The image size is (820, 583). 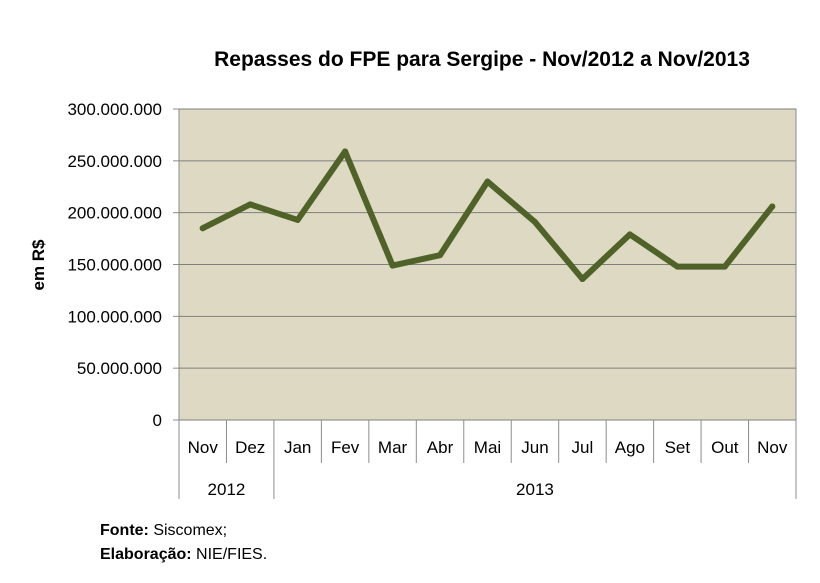 I want to click on x-tick-label: Mar, so click(x=393, y=447).